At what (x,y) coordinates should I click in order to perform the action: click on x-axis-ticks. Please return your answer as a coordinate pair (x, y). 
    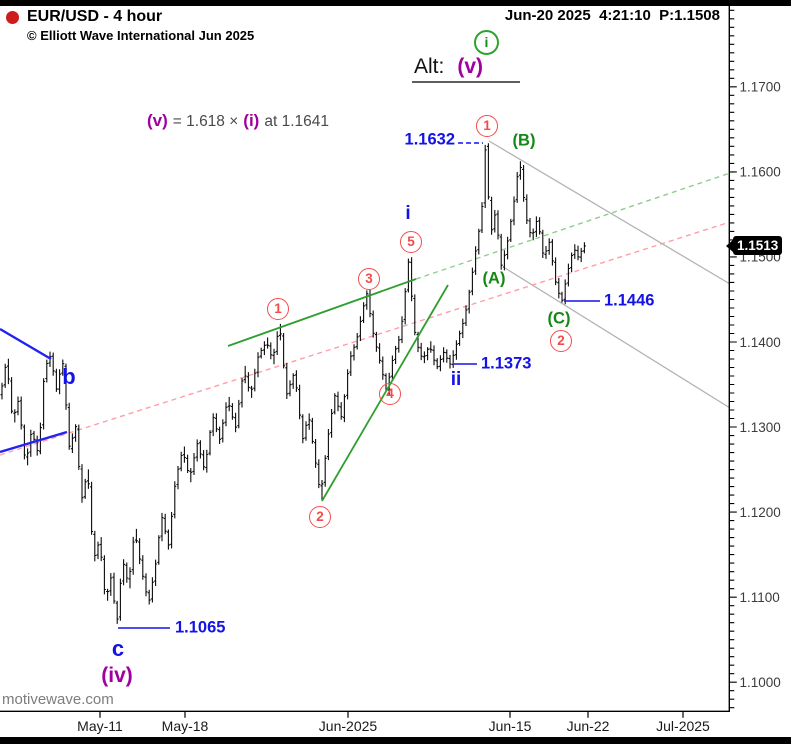
    Looking at the image, I should click on (391, 714).